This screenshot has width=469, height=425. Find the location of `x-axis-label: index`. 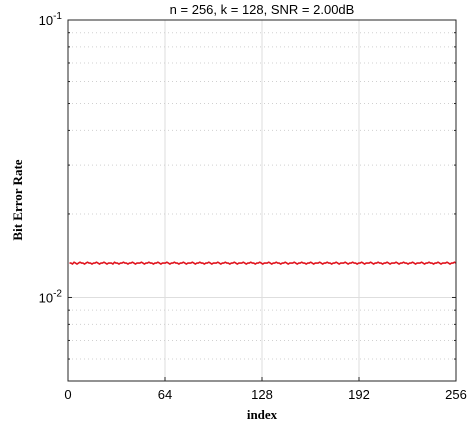

x-axis-label: index is located at coordinates (262, 414).